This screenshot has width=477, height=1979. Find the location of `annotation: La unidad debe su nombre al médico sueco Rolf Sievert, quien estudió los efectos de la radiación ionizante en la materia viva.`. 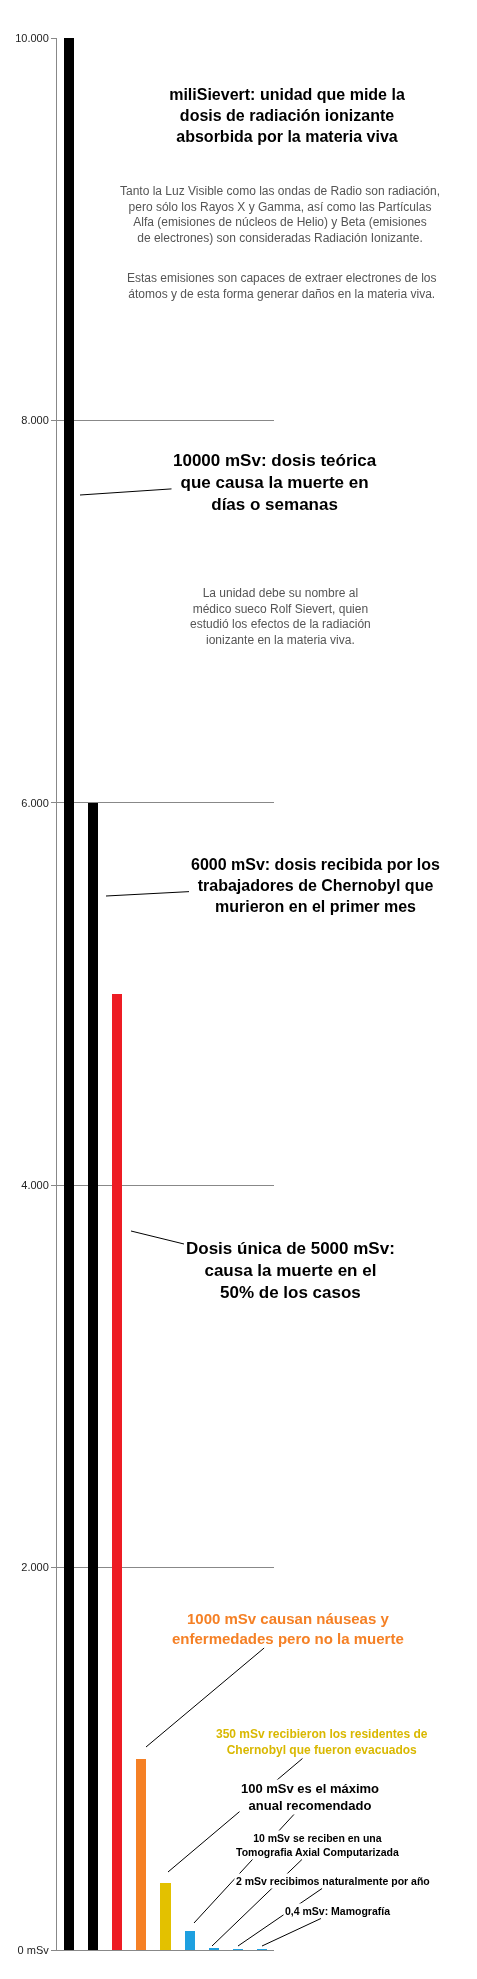

annotation: La unidad debe su nombre al médico sueco Rolf Sievert, quien estudió los efectos de la radiación ionizante en la materia viva. is located at coordinates (280, 616).